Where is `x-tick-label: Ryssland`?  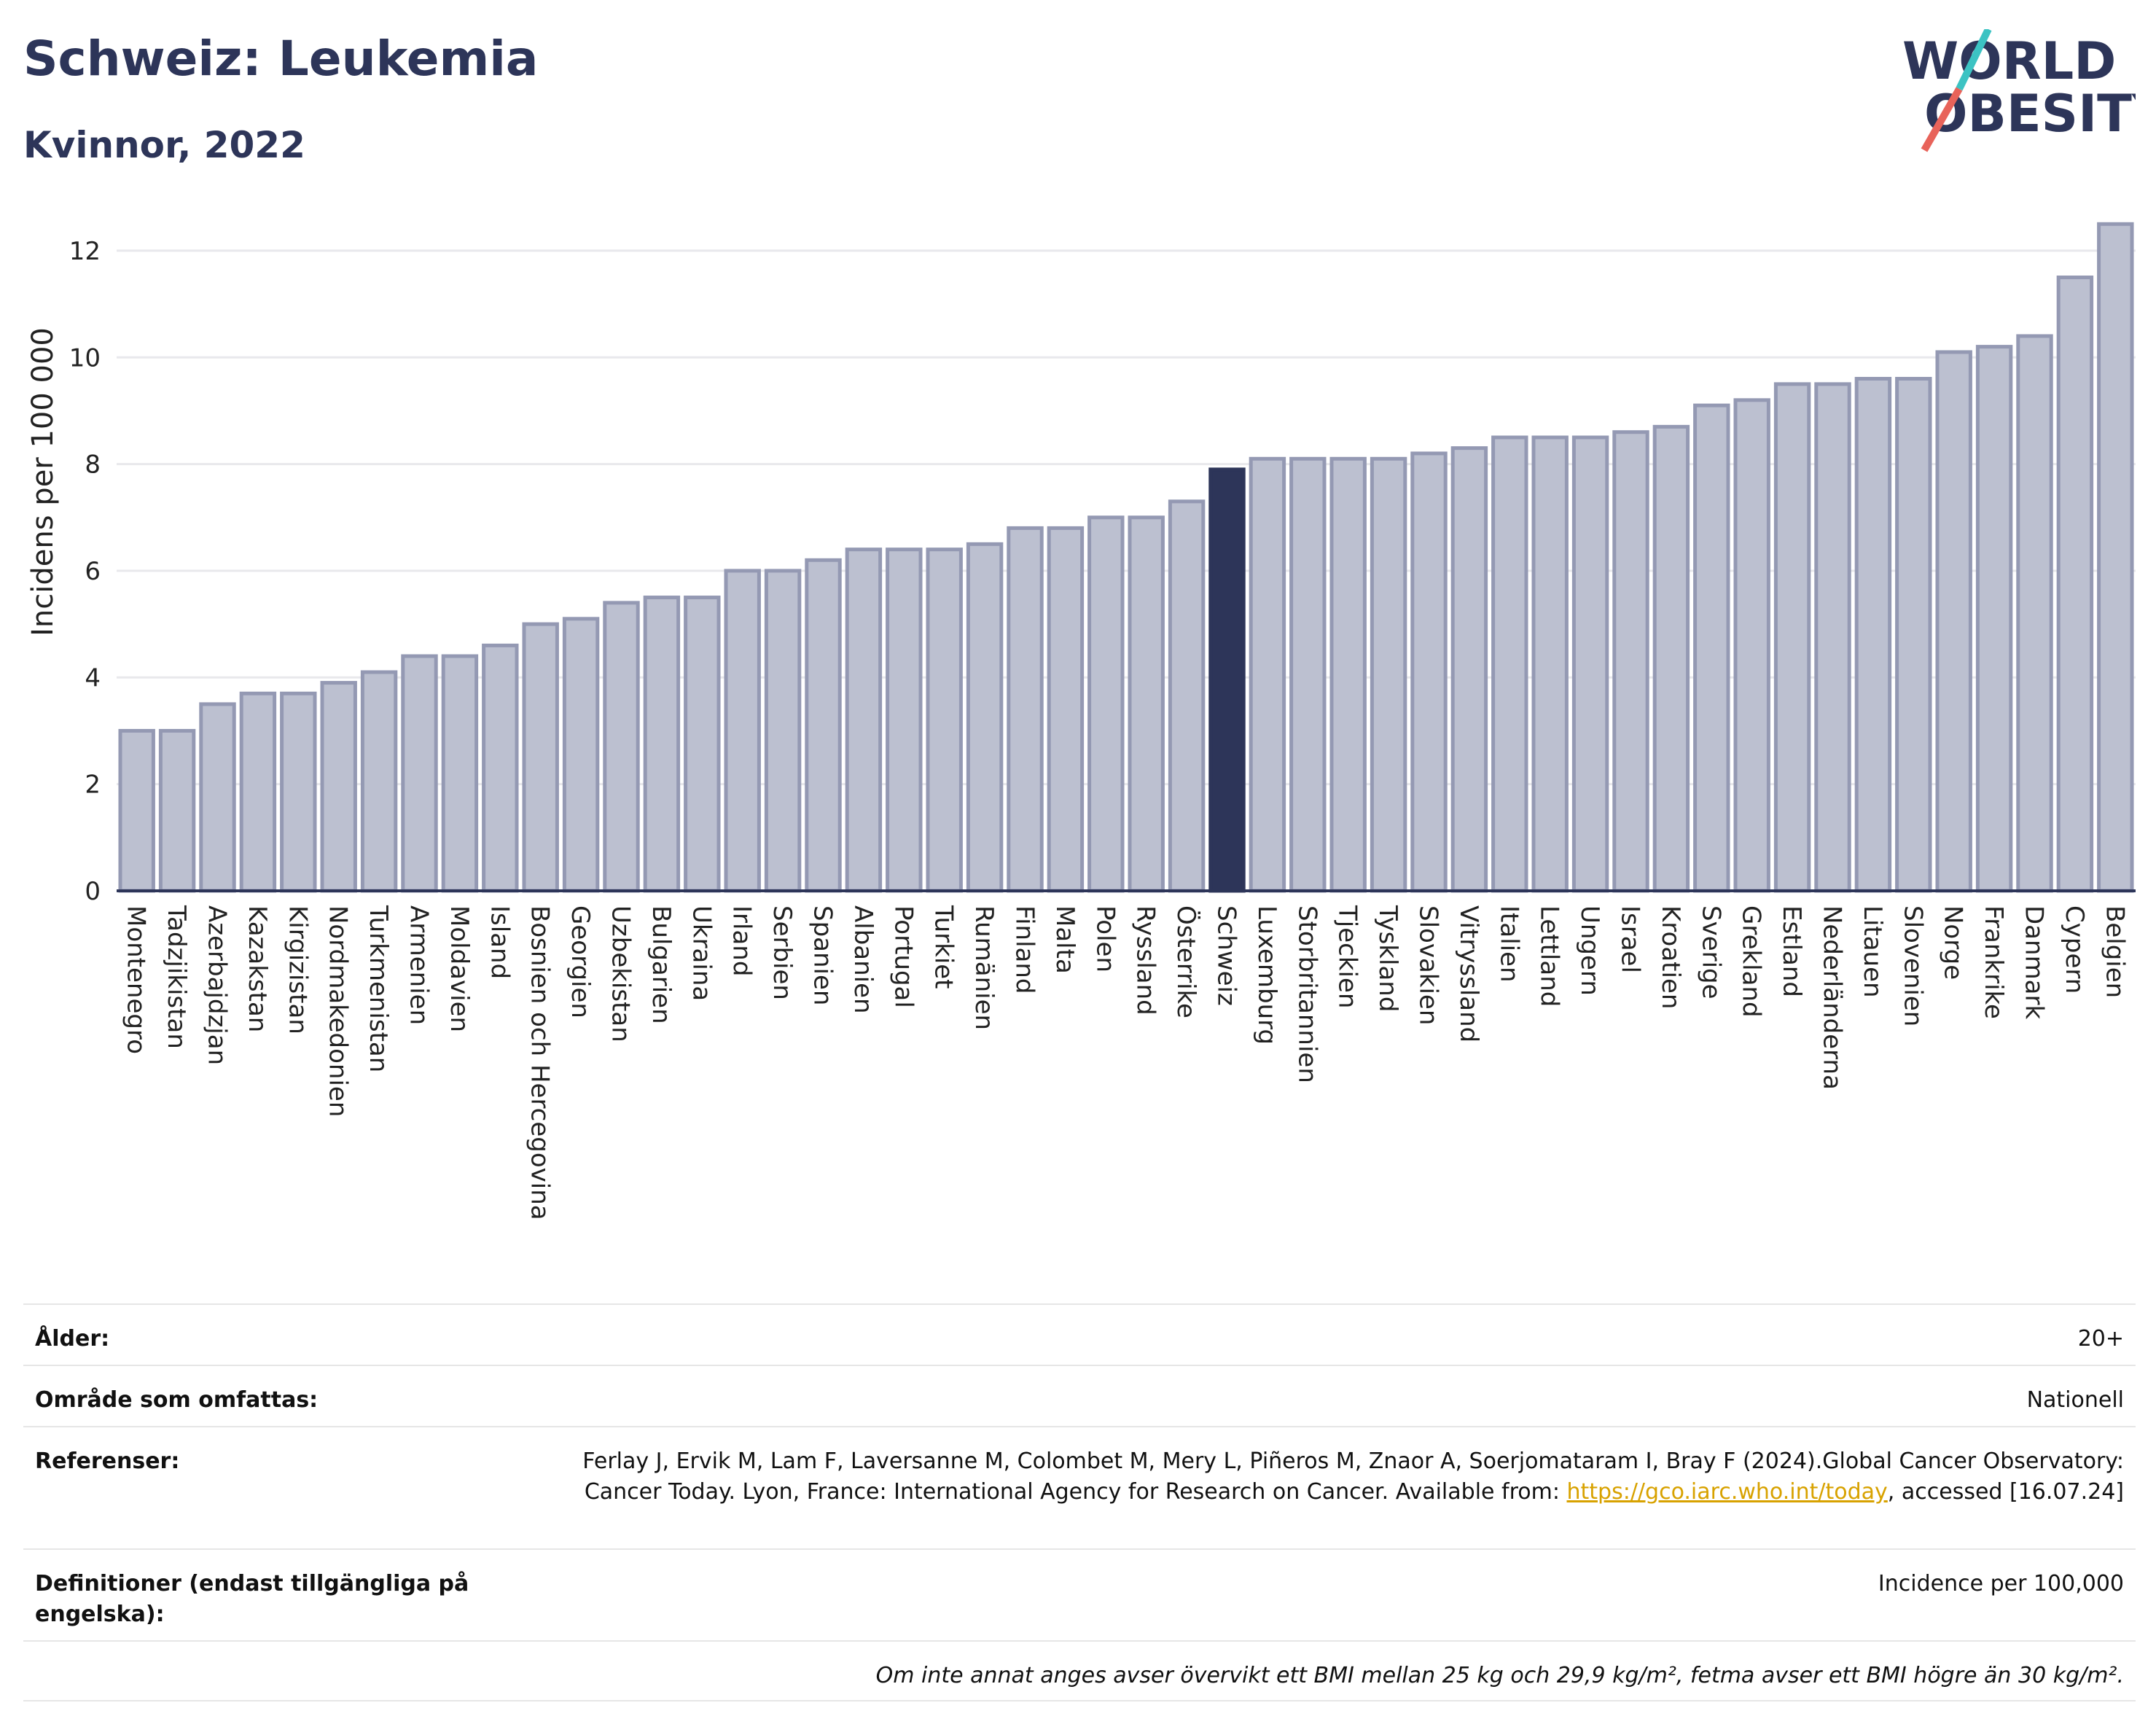
x-tick-label: Ryssland is located at coordinates (1146, 960).